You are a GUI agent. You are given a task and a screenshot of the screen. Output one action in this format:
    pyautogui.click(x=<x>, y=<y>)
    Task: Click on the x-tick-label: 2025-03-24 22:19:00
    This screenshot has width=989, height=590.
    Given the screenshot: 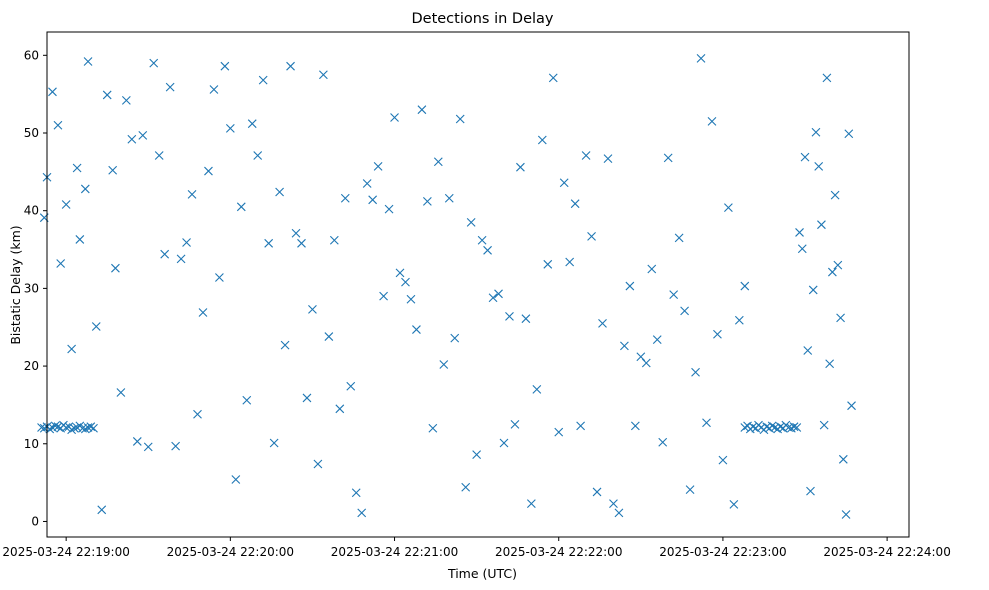 What is the action you would take?
    pyautogui.click(x=65, y=552)
    